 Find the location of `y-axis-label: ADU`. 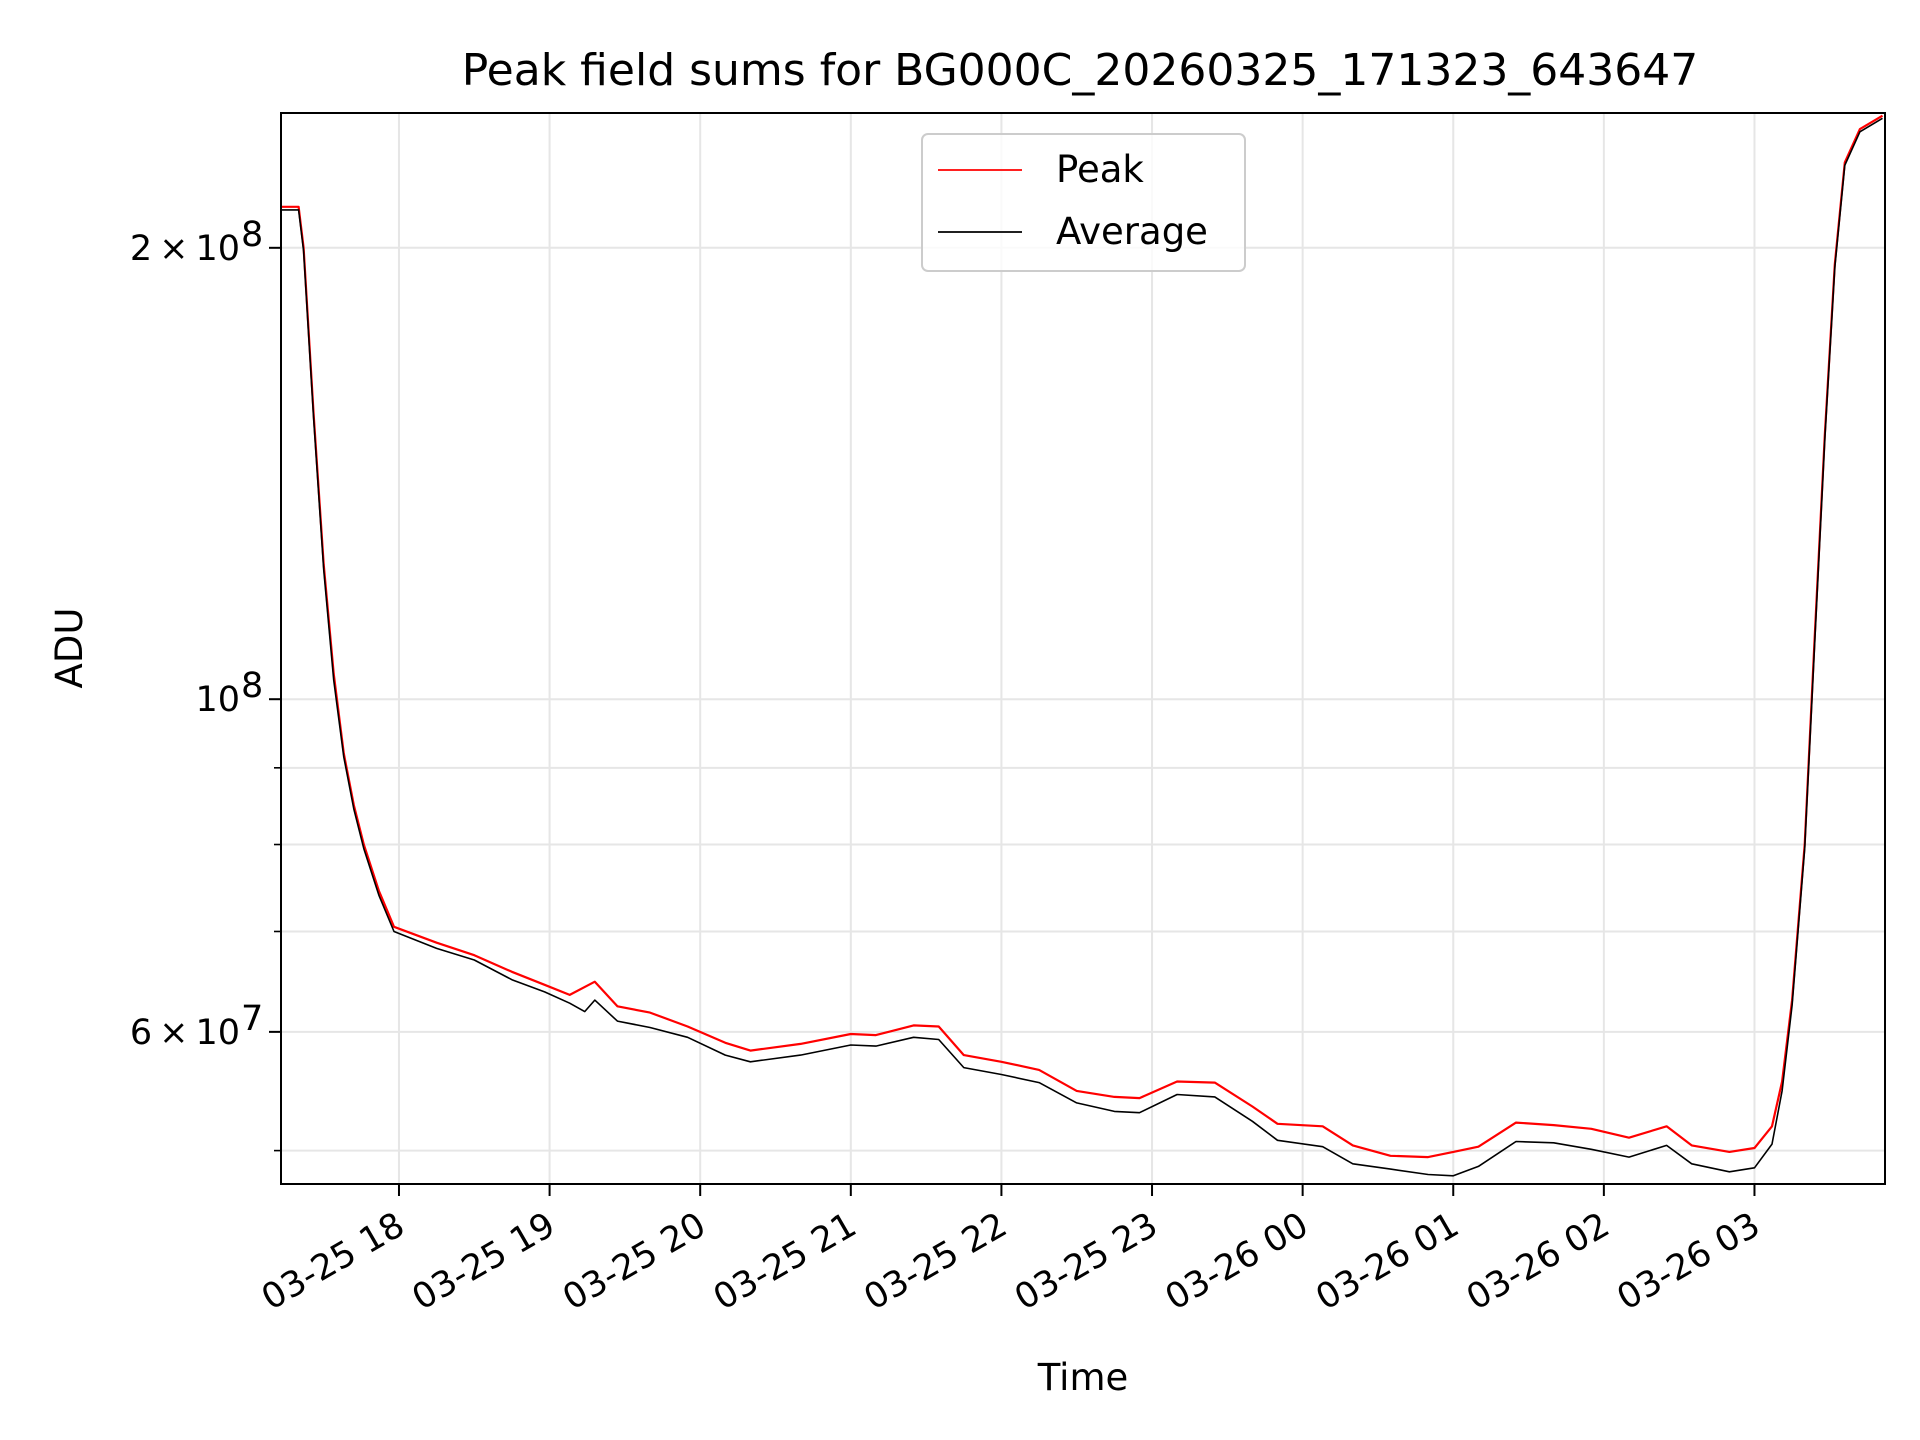

y-axis-label: ADU is located at coordinates (69, 648).